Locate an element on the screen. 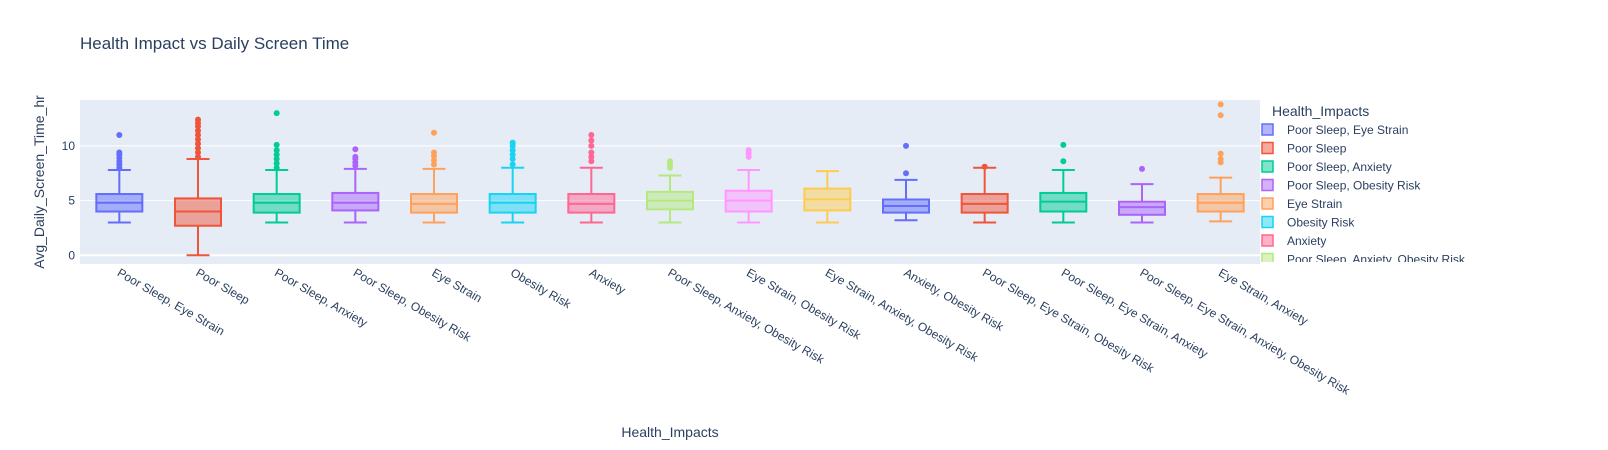 This screenshot has width=1608, height=450. y-axis-title: Avg_Daily_Screen_Time_hr is located at coordinates (39, 182).